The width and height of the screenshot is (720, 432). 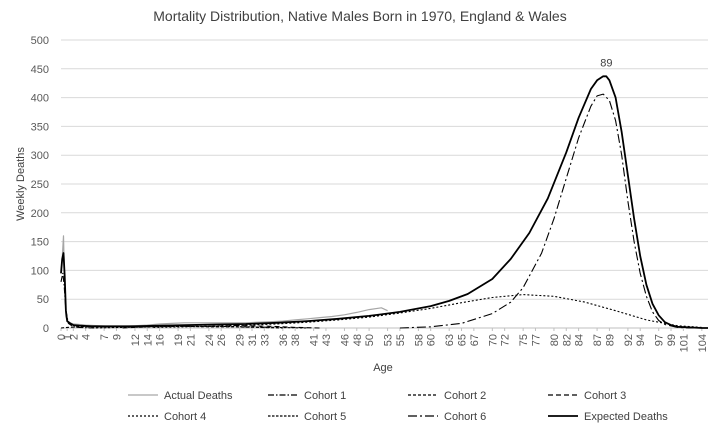 I want to click on x-tick-label-97: 97, so click(x=660, y=340).